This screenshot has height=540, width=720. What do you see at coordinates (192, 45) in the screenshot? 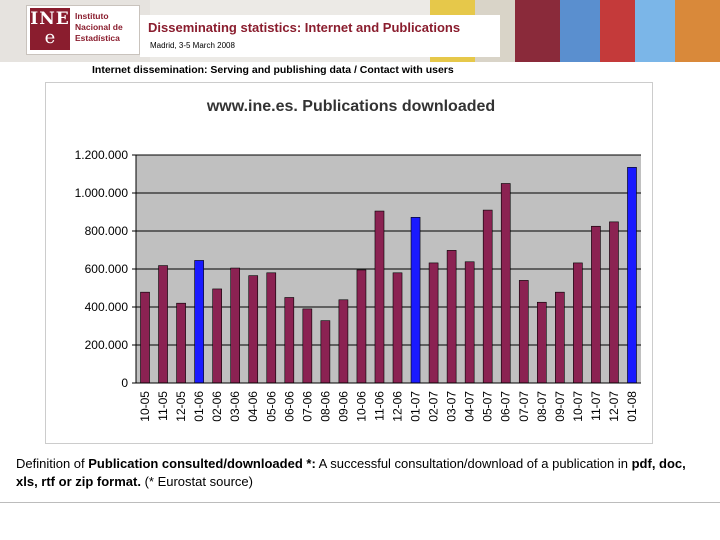
I see `slide-subtitle: Madrid, 3-5 March 2008` at bounding box center [192, 45].